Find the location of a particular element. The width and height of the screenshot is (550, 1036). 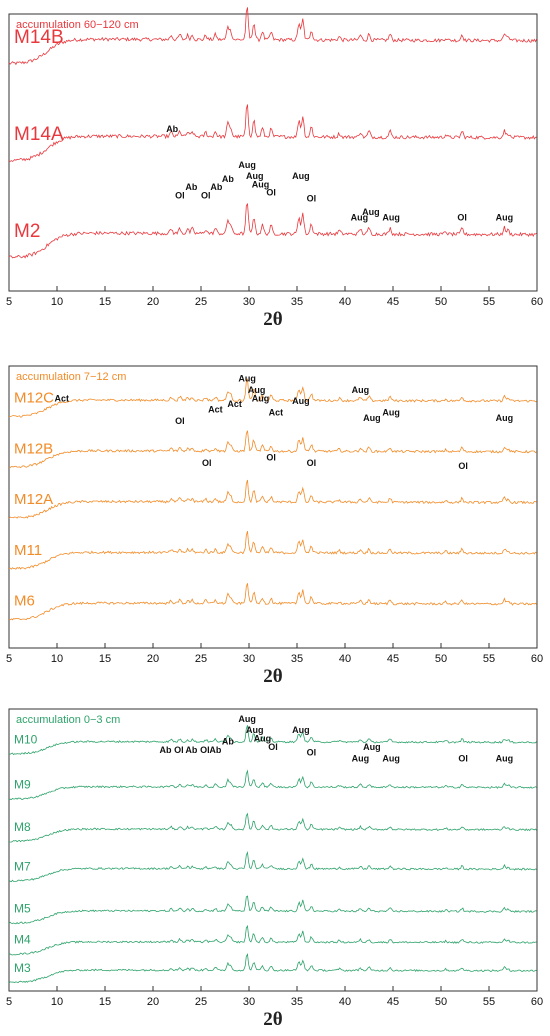

series-line-m8 is located at coordinates (272, 827).